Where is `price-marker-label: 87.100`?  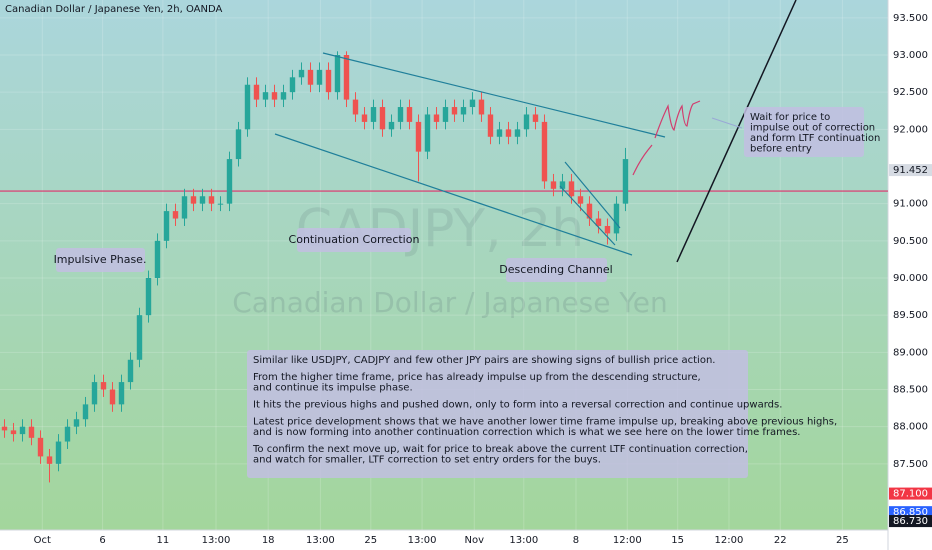 price-marker-label: 87.100 is located at coordinates (910, 494).